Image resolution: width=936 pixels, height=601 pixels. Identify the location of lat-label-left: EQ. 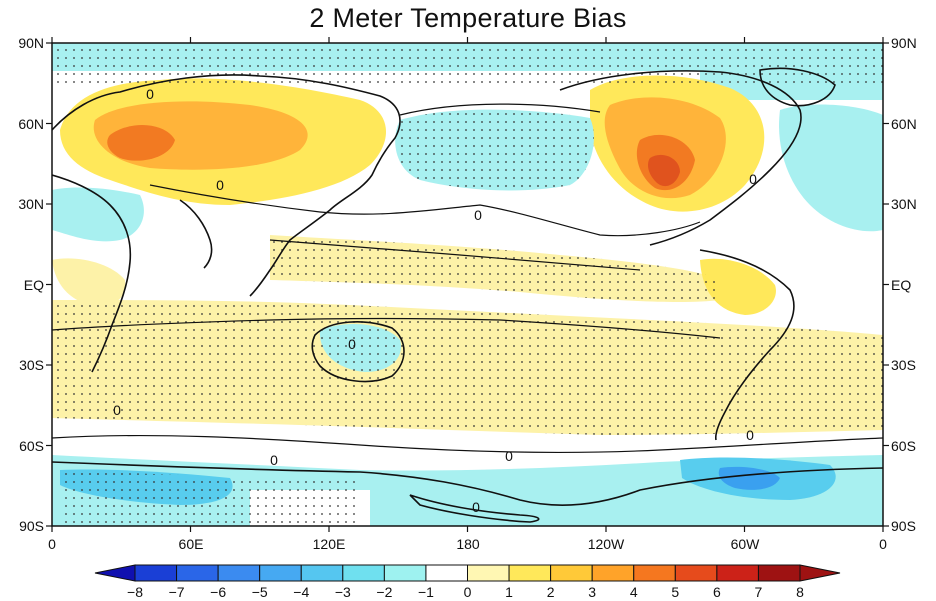
(34, 285).